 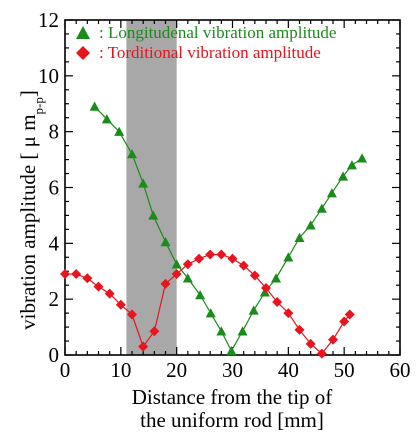 I want to click on y-axis-label-main: vibration amplitude [ μ m, so click(x=28, y=221).